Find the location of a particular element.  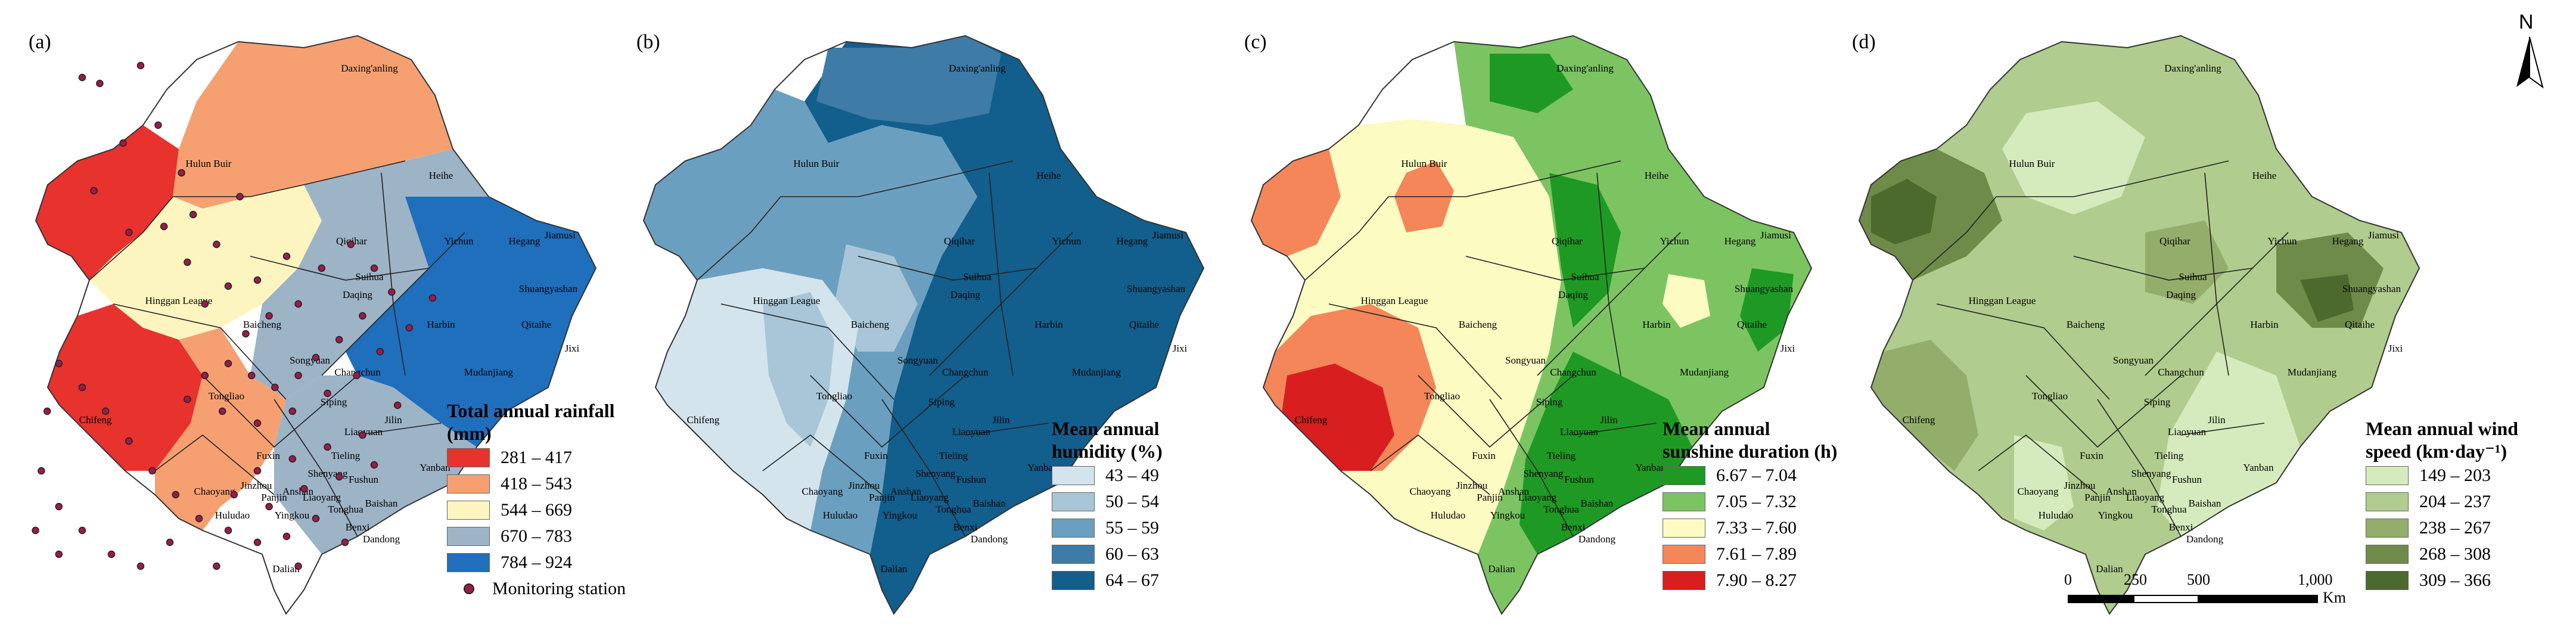

place-label: Yingkou is located at coordinates (2115, 516).